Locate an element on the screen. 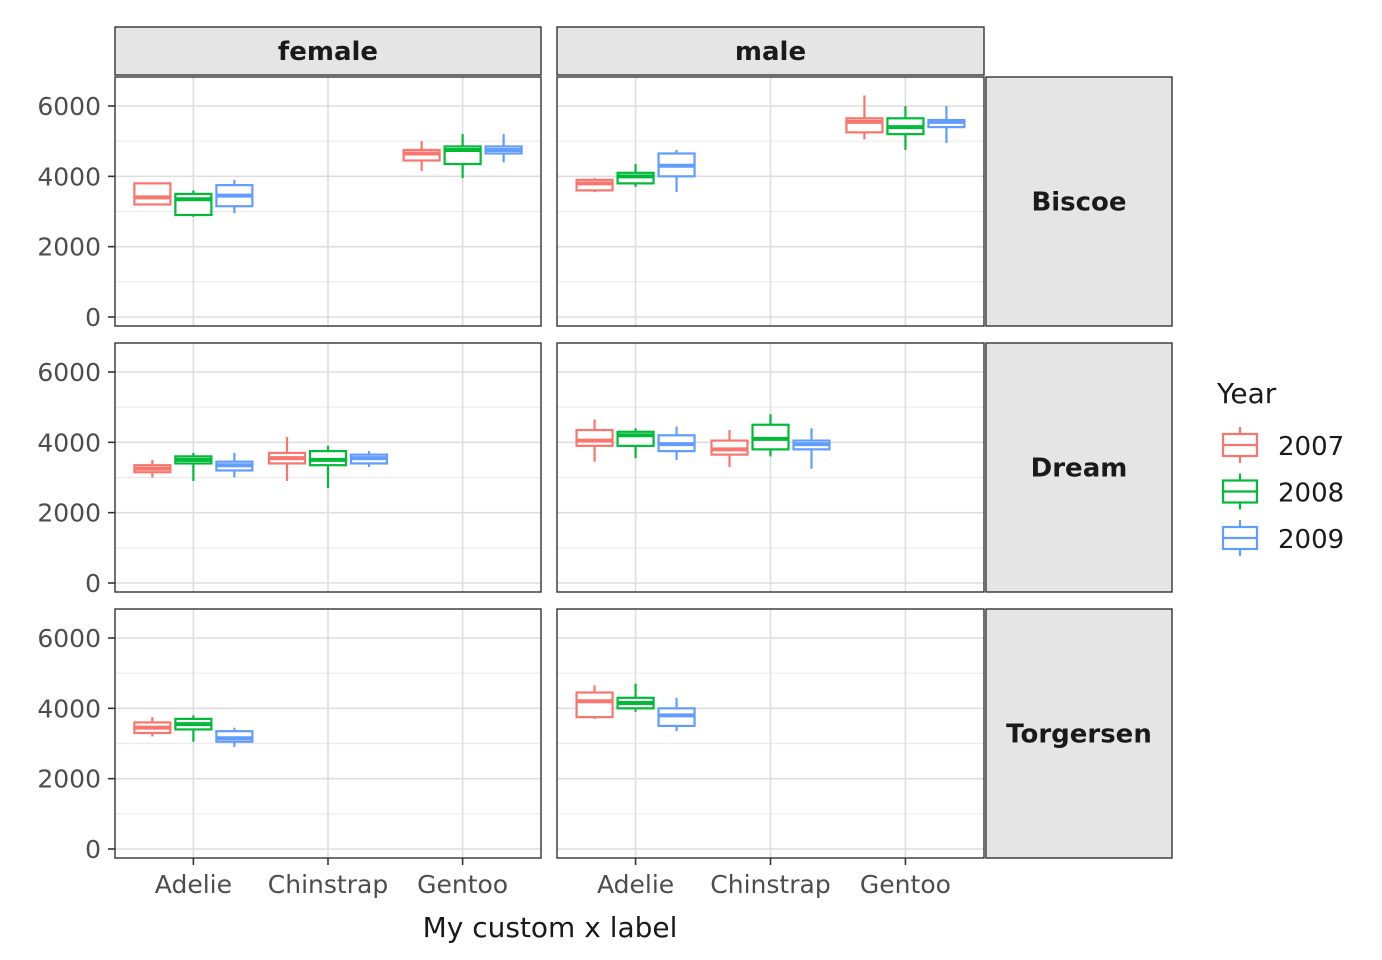  legend-label: 2007 is located at coordinates (1311, 447).